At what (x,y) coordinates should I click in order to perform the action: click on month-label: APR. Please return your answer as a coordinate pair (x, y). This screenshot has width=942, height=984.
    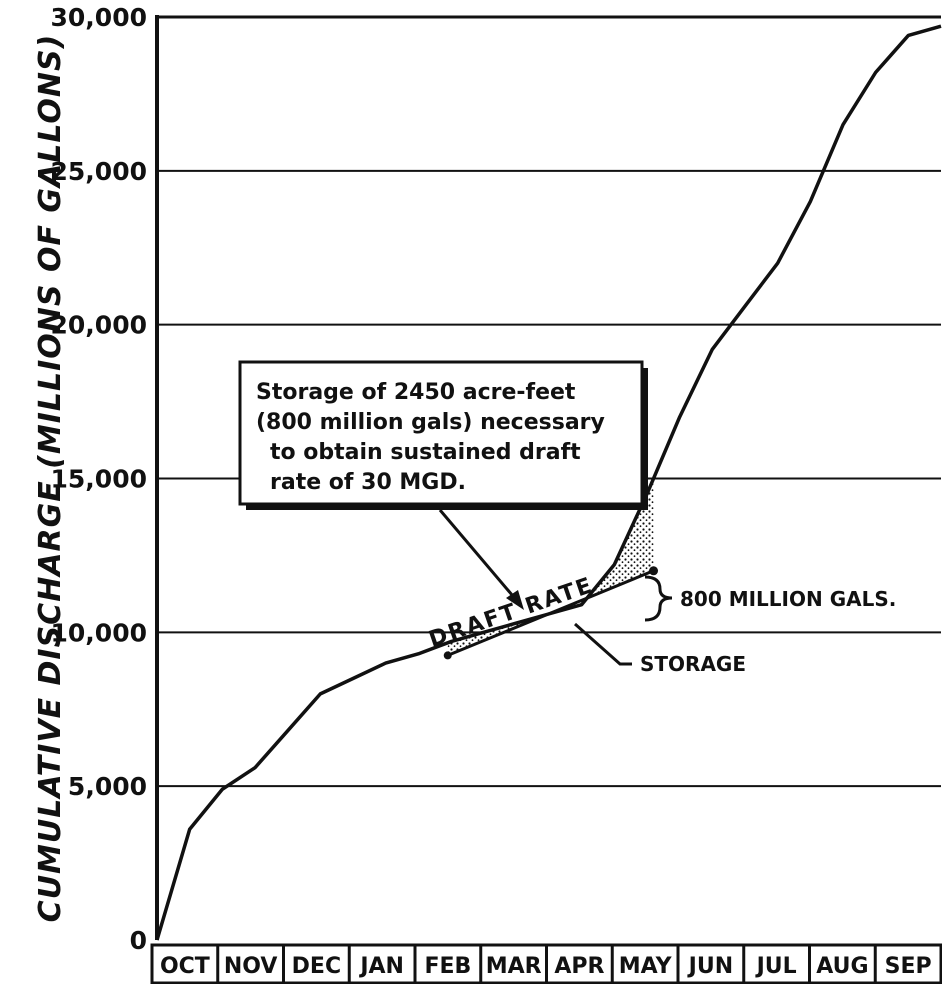
    Looking at the image, I should click on (579, 966).